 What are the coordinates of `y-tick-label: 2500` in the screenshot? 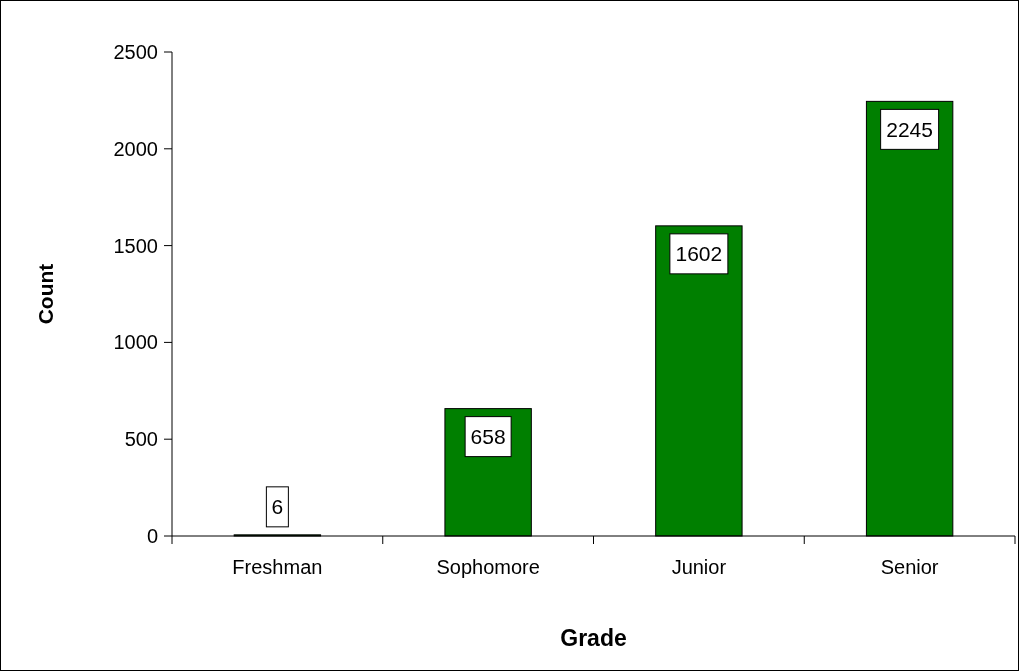 It's located at (135, 52).